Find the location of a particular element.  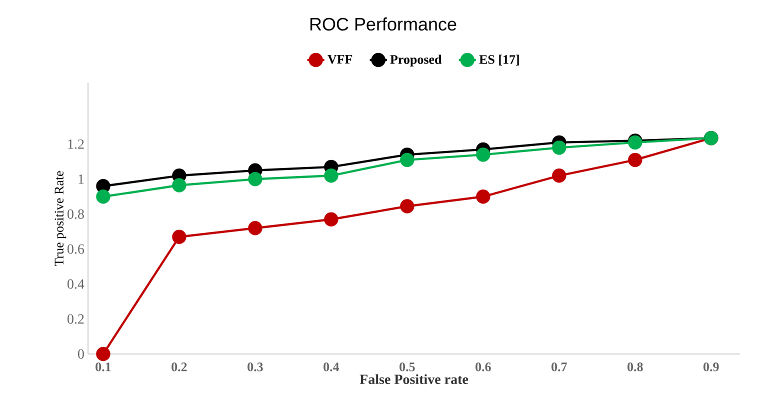

legend-label: ES [17] is located at coordinates (499, 60).